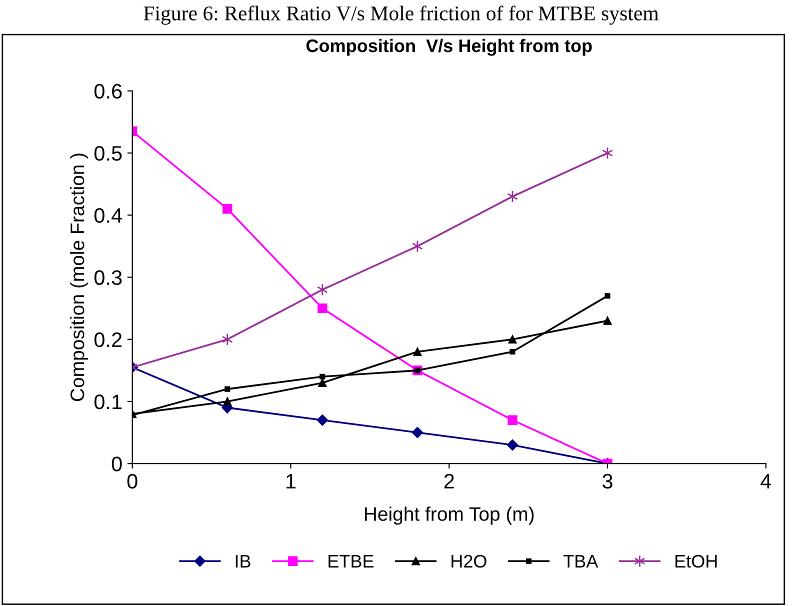  What do you see at coordinates (108, 215) in the screenshot?
I see `y-tick-label: 0.4` at bounding box center [108, 215].